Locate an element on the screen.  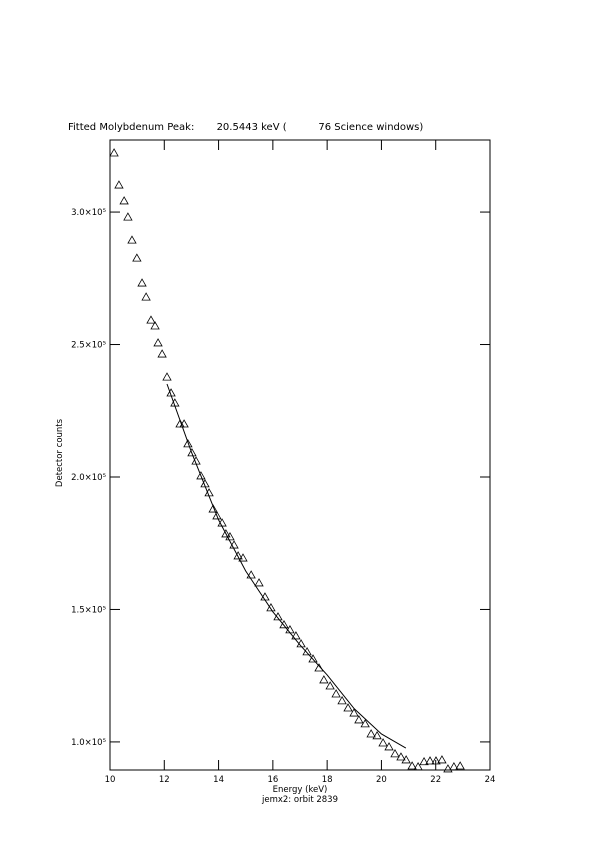
y-tick-label: 2.5×10⁵ is located at coordinates (88, 346).